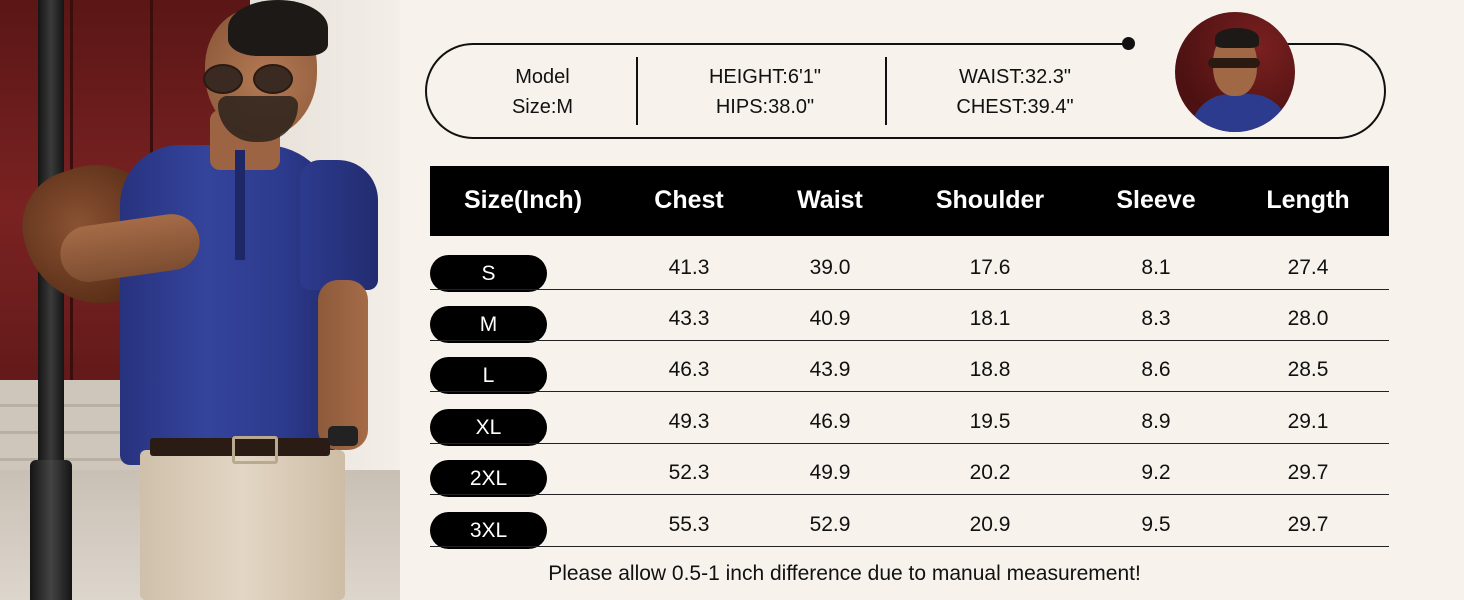 This screenshot has width=1464, height=600. Describe the element at coordinates (488, 273) in the screenshot. I see `size-badge: S` at that location.